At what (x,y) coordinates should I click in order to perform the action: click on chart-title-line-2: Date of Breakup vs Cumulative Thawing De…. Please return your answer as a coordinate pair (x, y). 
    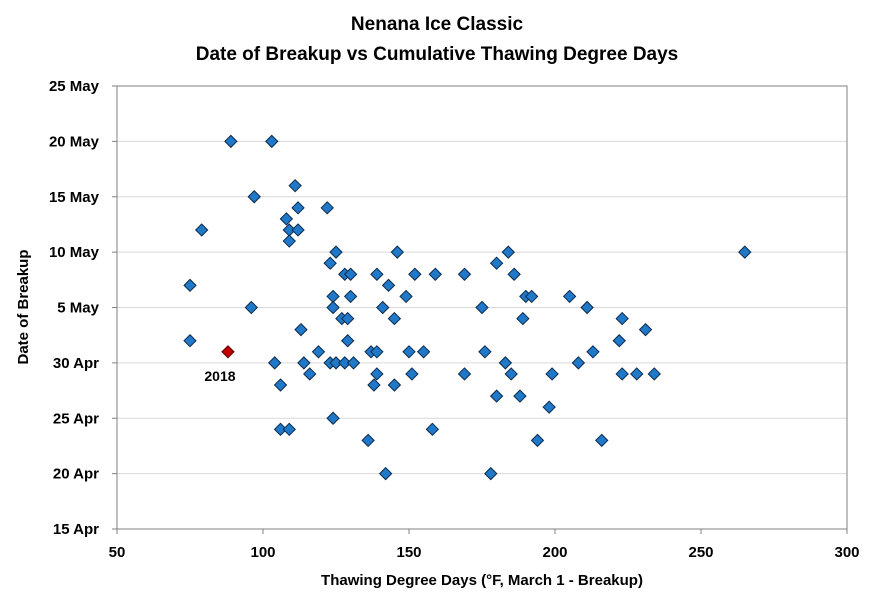
    Looking at the image, I should click on (437, 54).